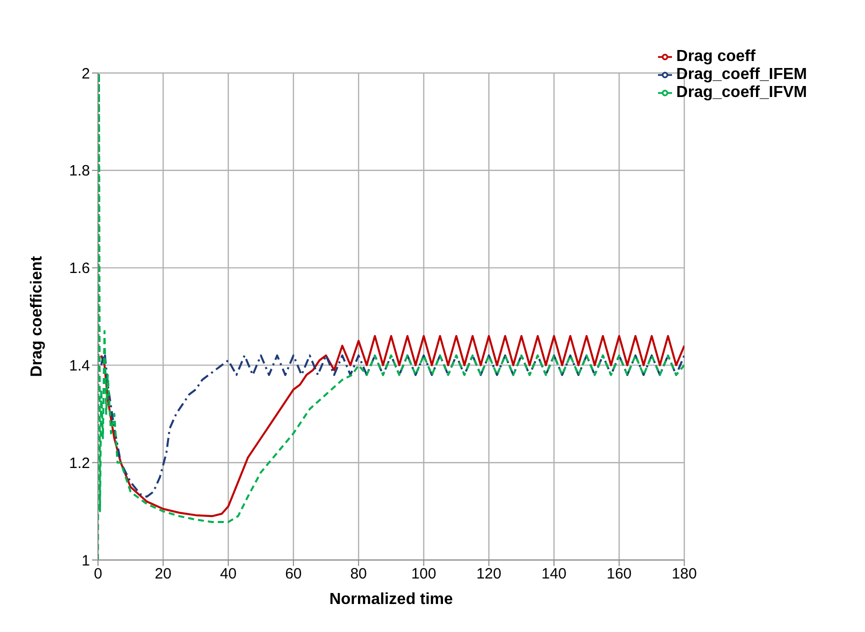 The width and height of the screenshot is (865, 632). Describe the element at coordinates (554, 574) in the screenshot. I see `x-tick-label: 140` at that location.